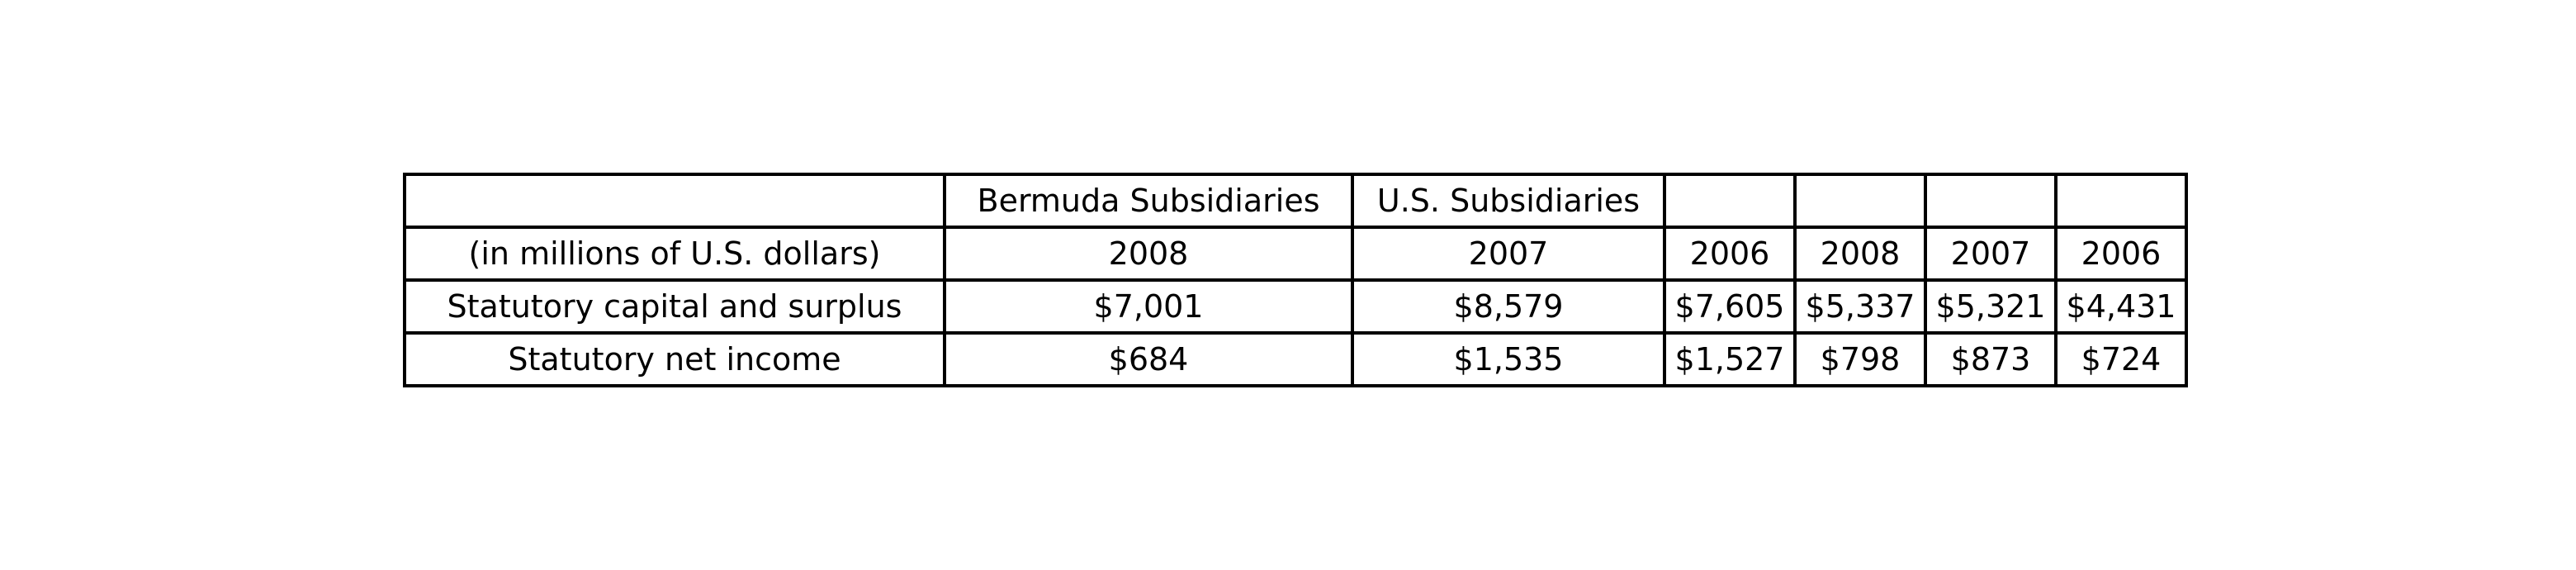 Image resolution: width=2576 pixels, height=570 pixels. What do you see at coordinates (1990, 306) in the screenshot?
I see `table-cell: $5,321` at bounding box center [1990, 306].